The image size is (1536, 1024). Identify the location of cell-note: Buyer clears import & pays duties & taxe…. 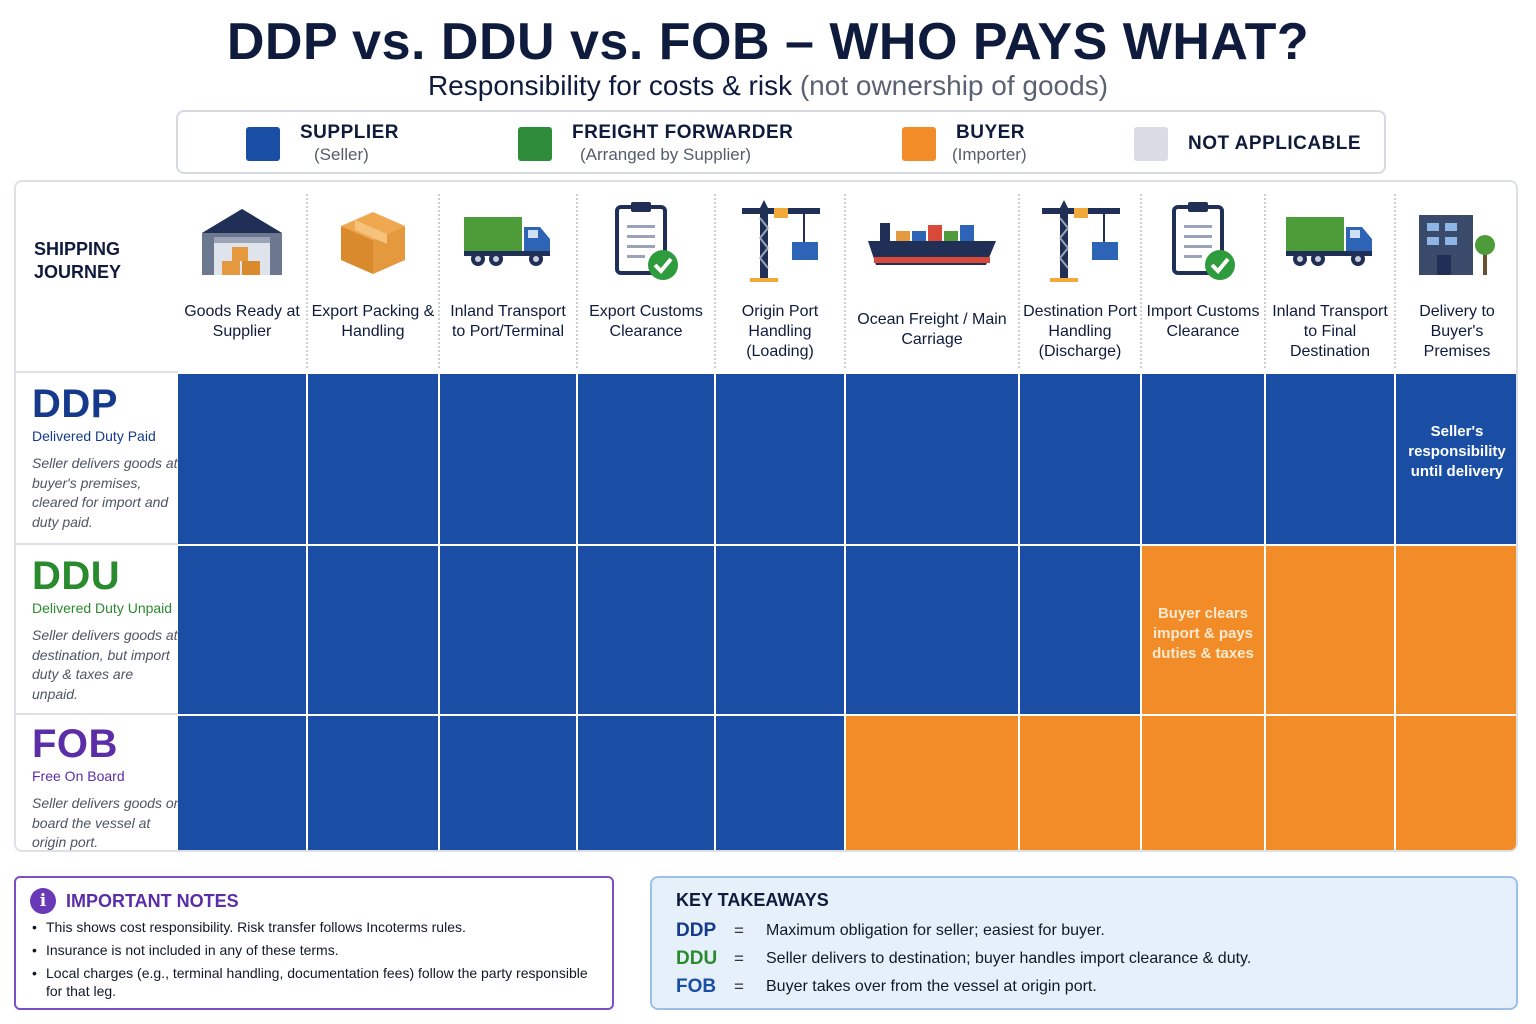
(1203, 633).